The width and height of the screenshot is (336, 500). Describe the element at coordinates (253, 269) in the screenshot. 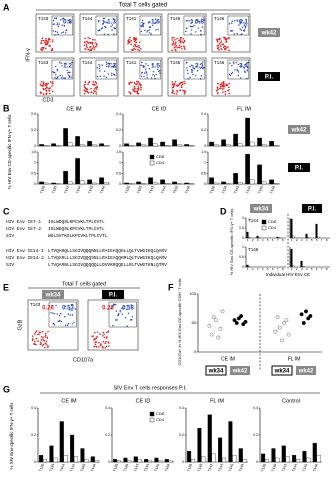

I see `x-tick-label: 2` at that location.